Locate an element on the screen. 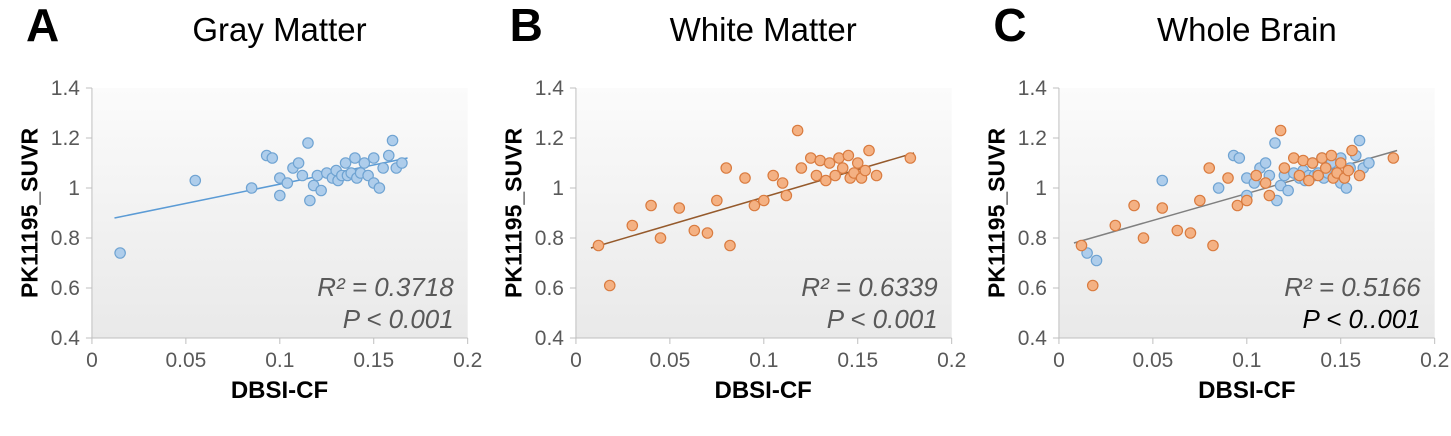 This screenshot has width=1451, height=436. panel-title-gray-matter: Gray Matter is located at coordinates (279, 29).